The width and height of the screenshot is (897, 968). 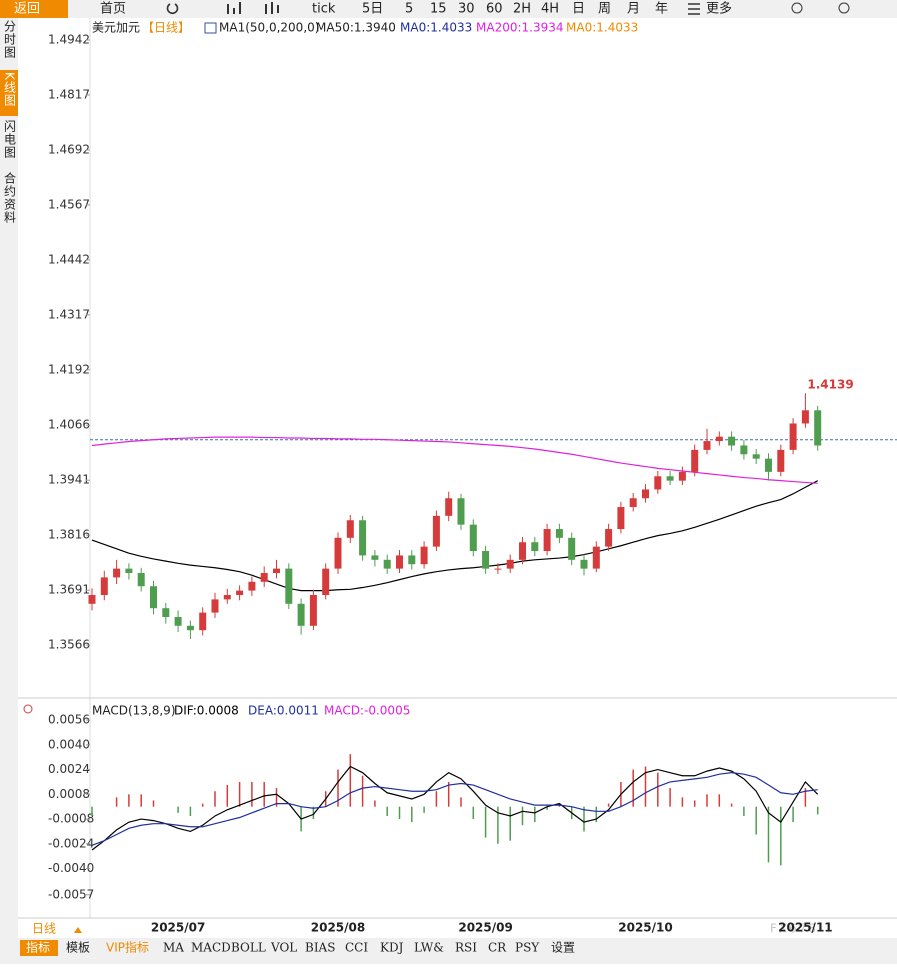 I want to click on toolbar-button: tick, so click(x=324, y=9).